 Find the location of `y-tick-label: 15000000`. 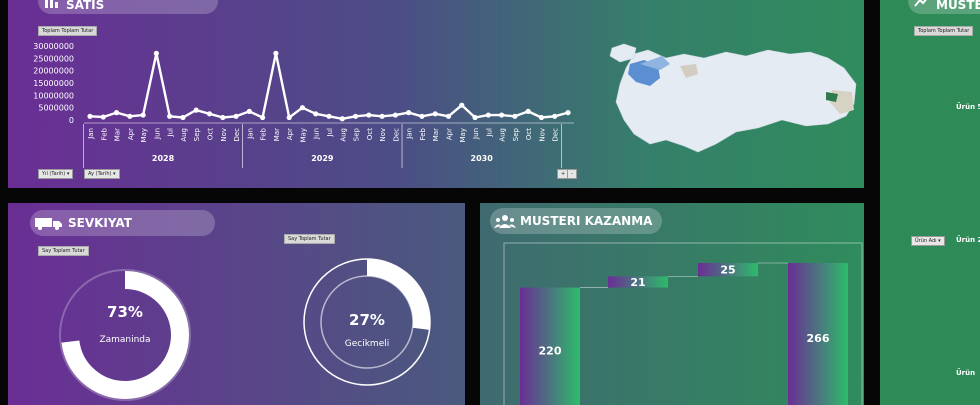

y-tick-label: 15000000 is located at coordinates (53, 83).